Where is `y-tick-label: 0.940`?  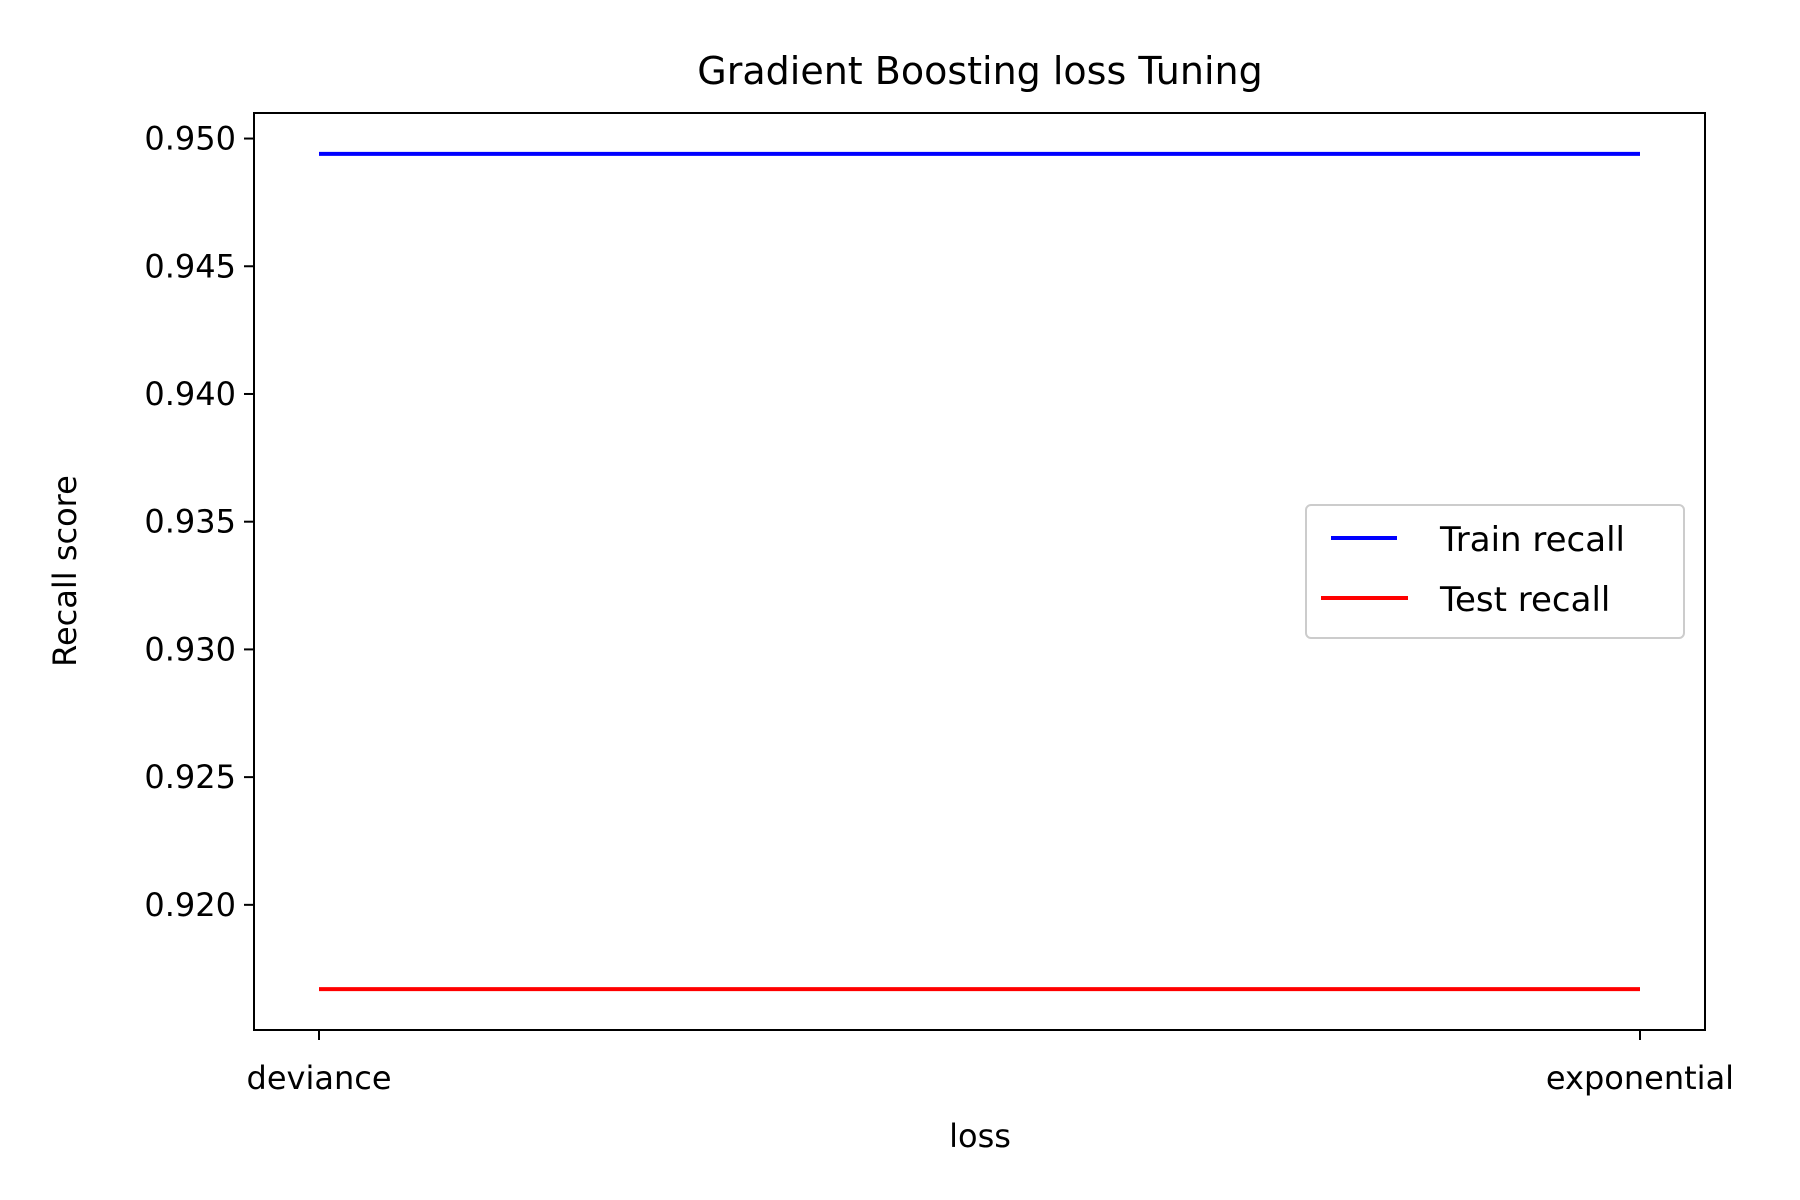
y-tick-label: 0.940 is located at coordinates (190, 394).